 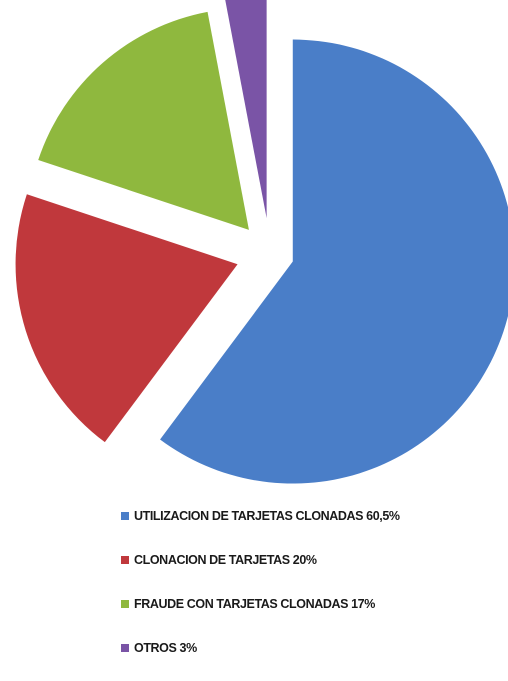 I want to click on legend-item-clonacion: CLONACION DE TARJETAS 20%, so click(x=314, y=560).